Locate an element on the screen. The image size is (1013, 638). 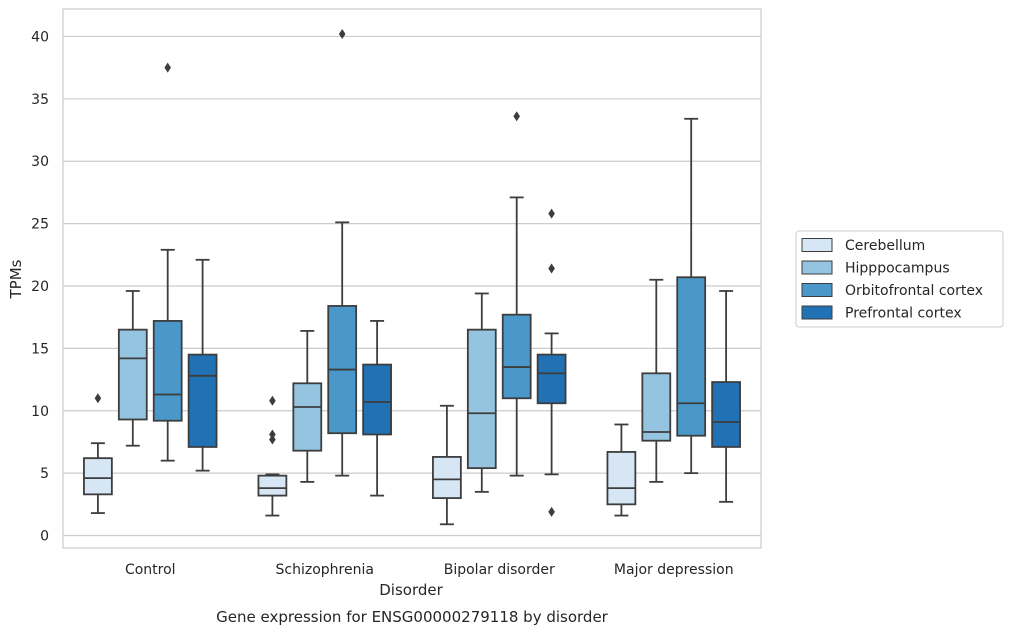
box-major-depression-prefrontal-cortex is located at coordinates (726, 396).